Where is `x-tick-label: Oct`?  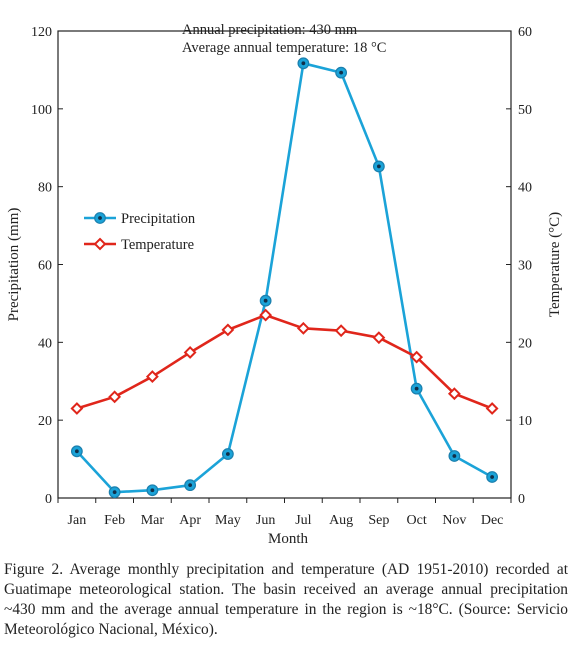 x-tick-label: Oct is located at coordinates (417, 520).